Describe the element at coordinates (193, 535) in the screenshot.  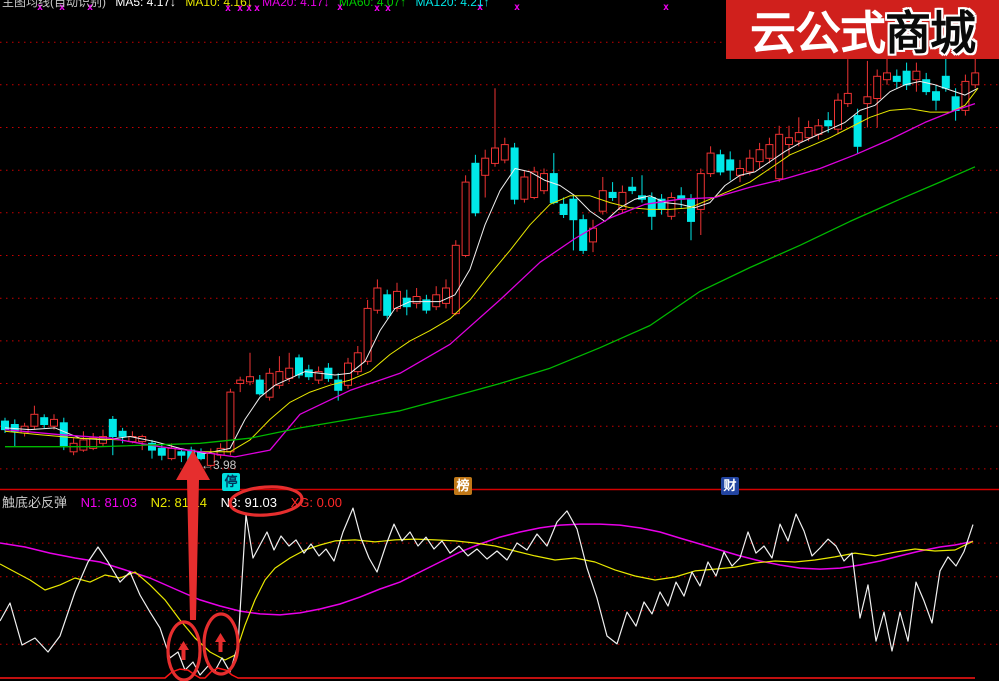
I see `big-up-arrow-annotation` at that location.